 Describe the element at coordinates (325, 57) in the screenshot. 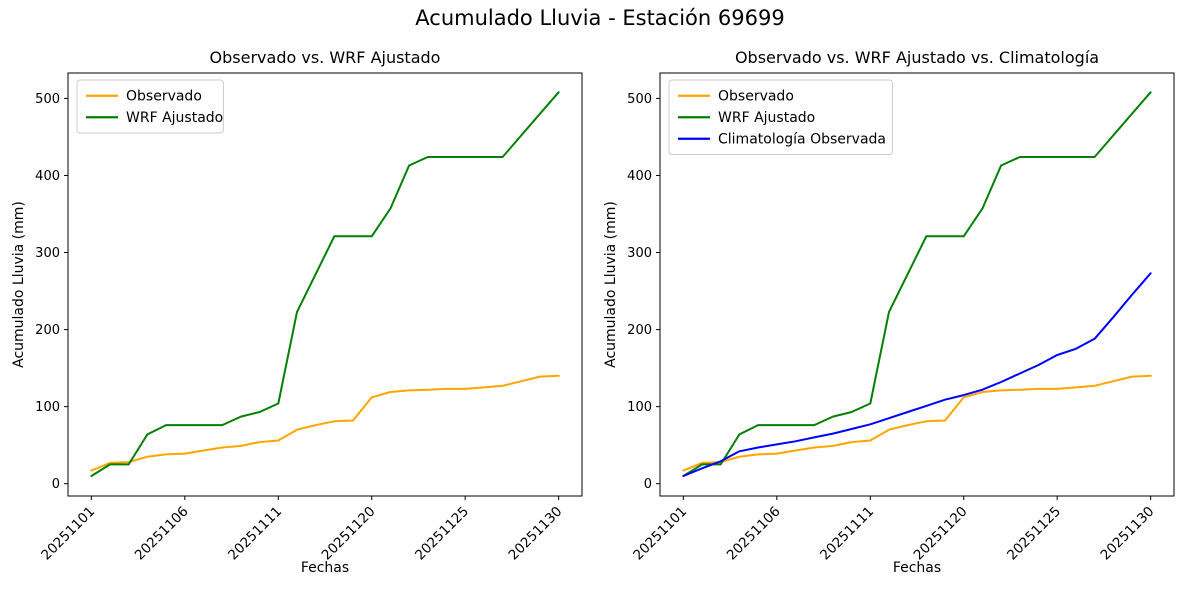

I see `left-chart-title: Observado vs. WRF Ajustado` at that location.